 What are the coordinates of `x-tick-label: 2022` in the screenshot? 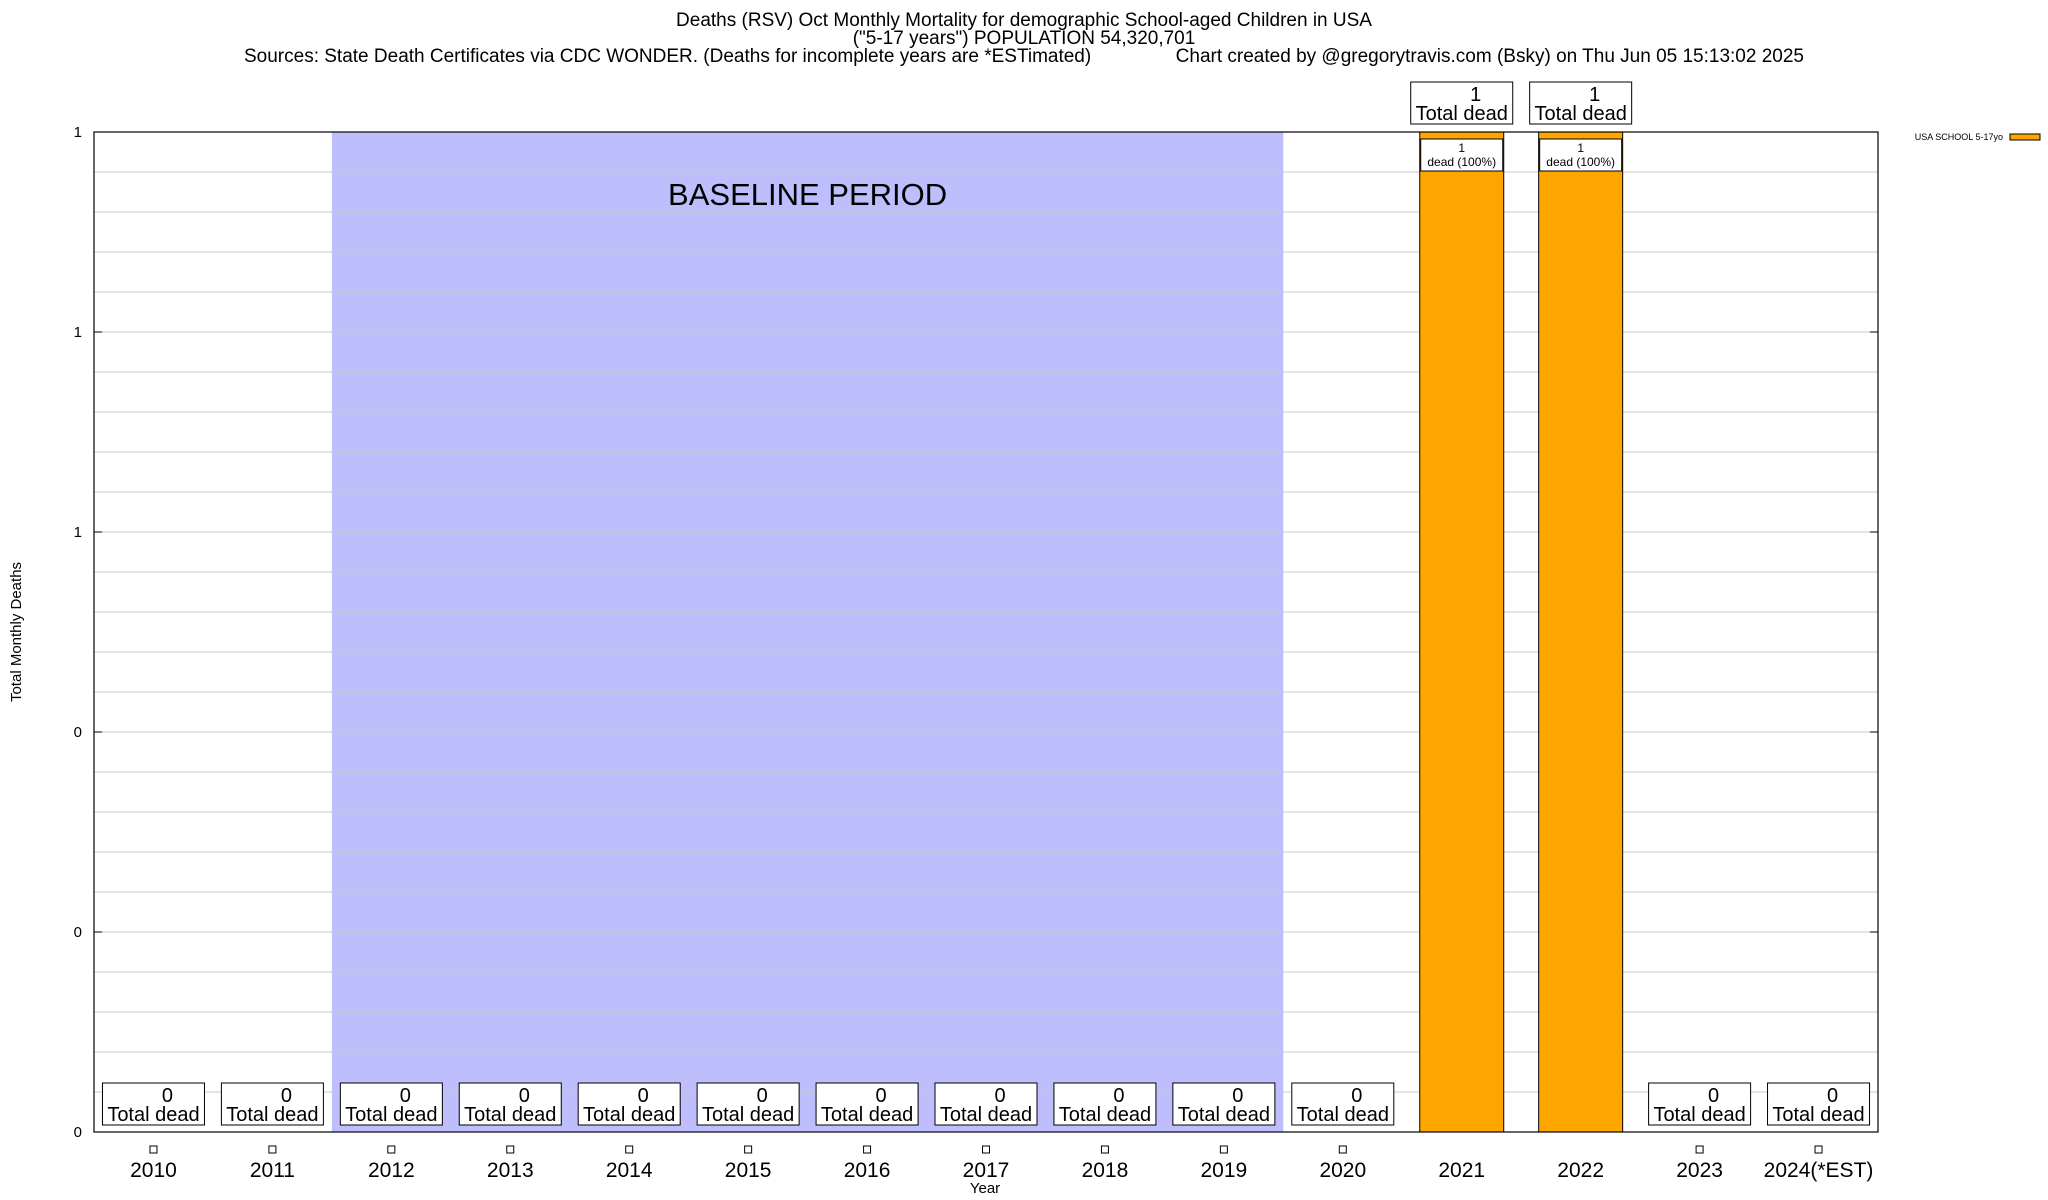 It's located at (1580, 1170).